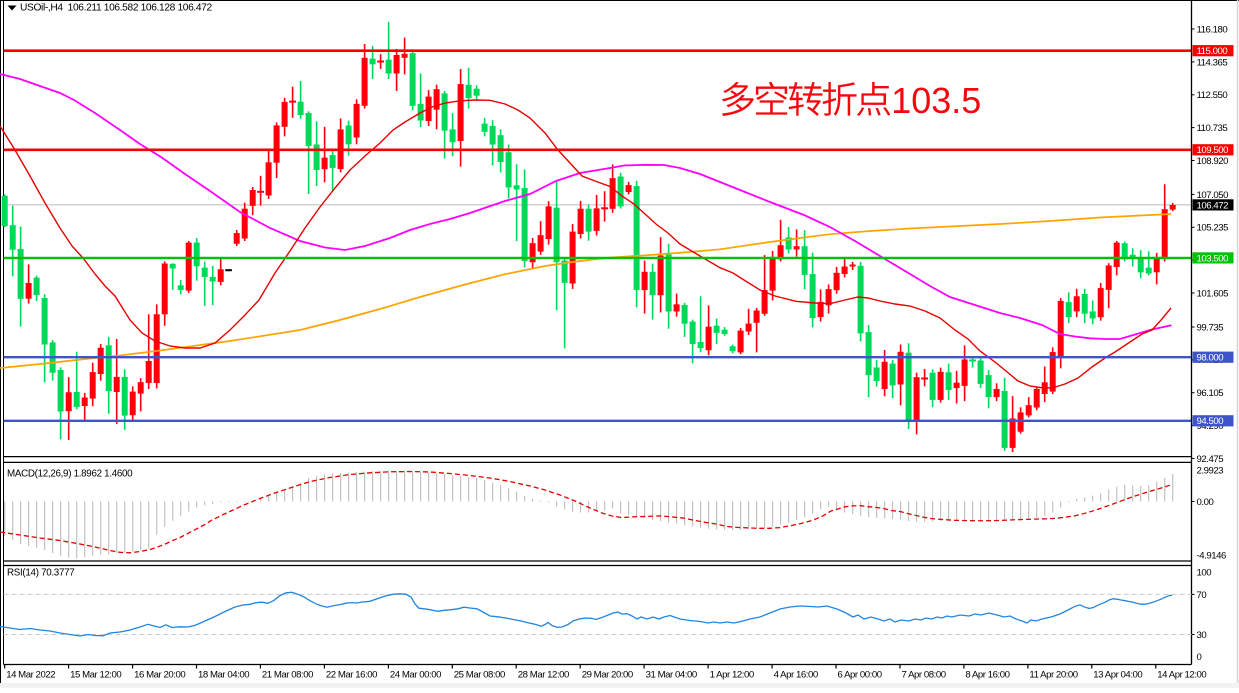 The width and height of the screenshot is (1239, 693). Describe the element at coordinates (1210, 358) in the screenshot. I see `svg-text: 98.000` at that location.